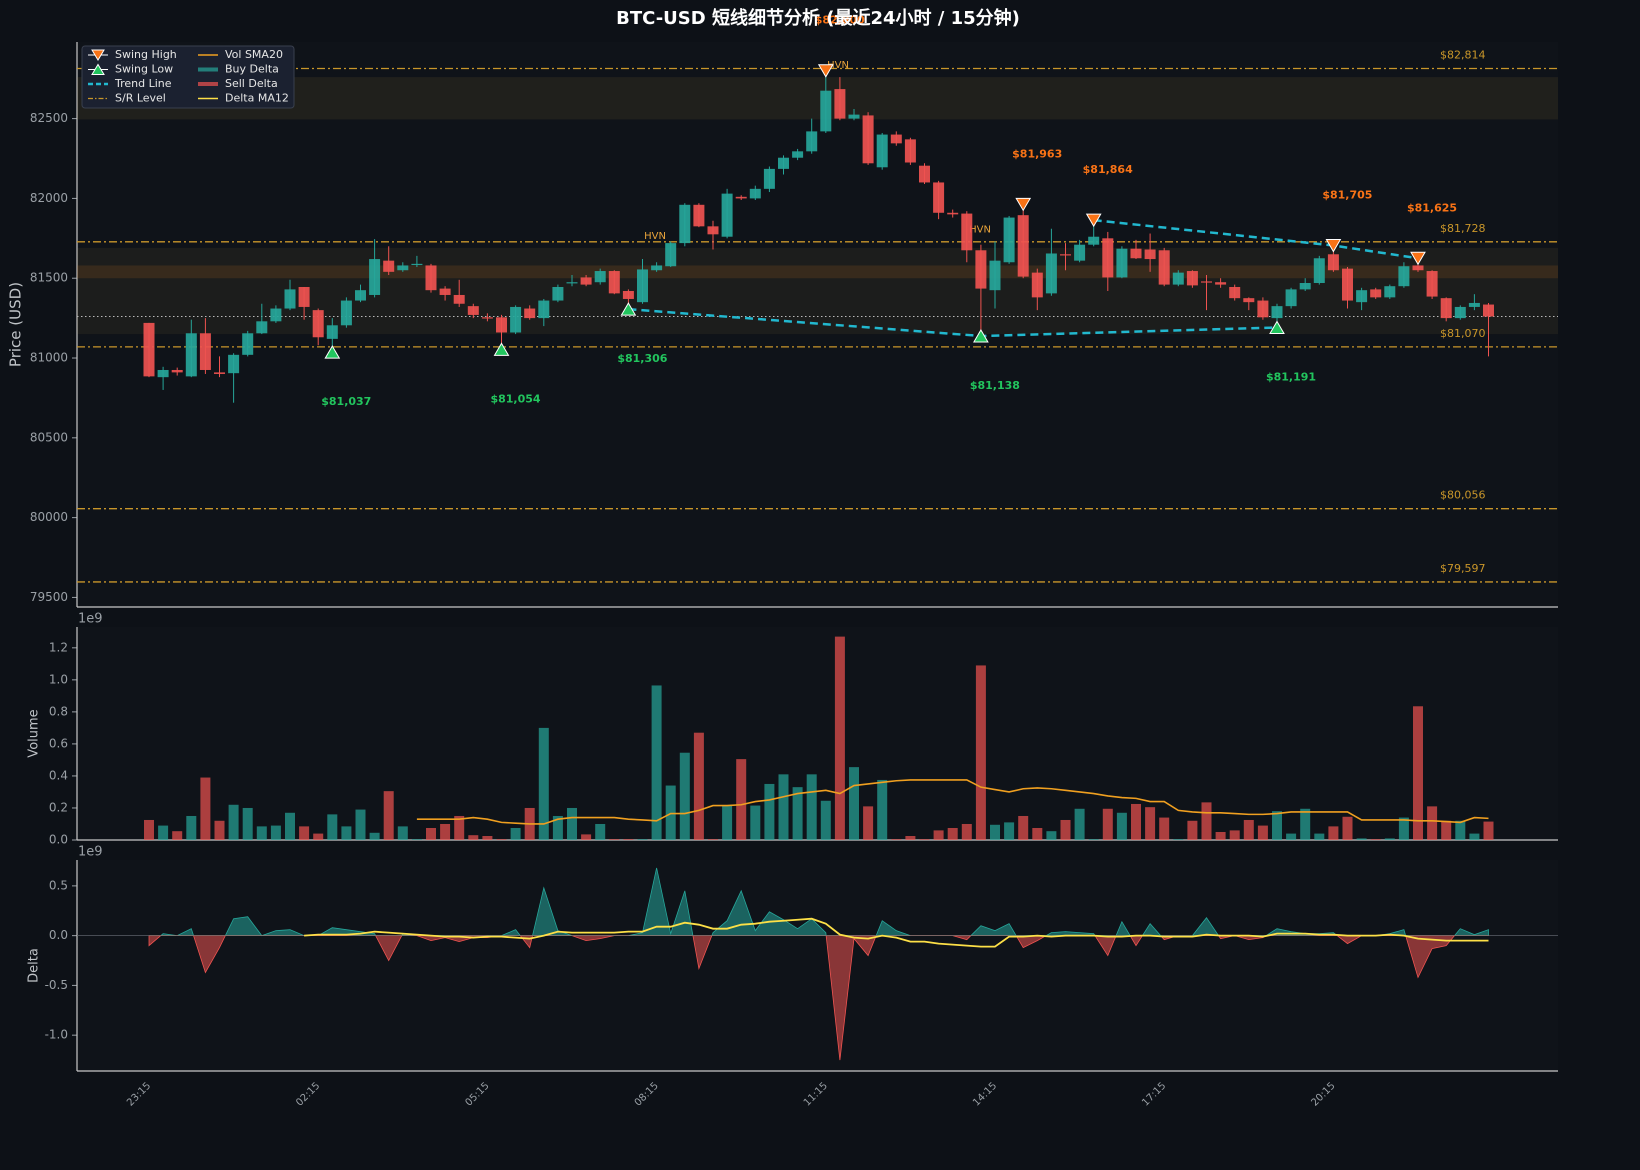  What do you see at coordinates (58, 807) in the screenshot?
I see `y-tick-label: 0.2` at bounding box center [58, 807].